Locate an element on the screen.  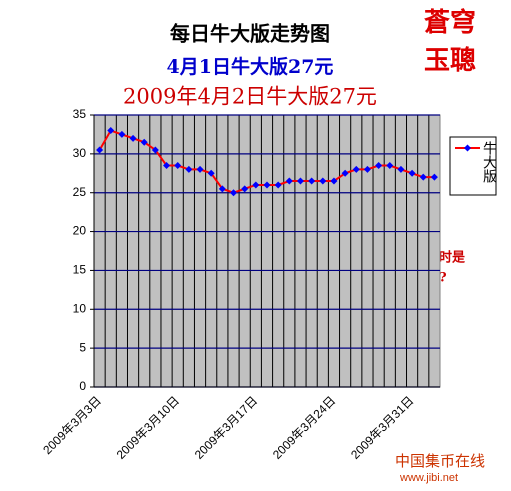
footer: 中国集币在线 is located at coordinates (440, 461).